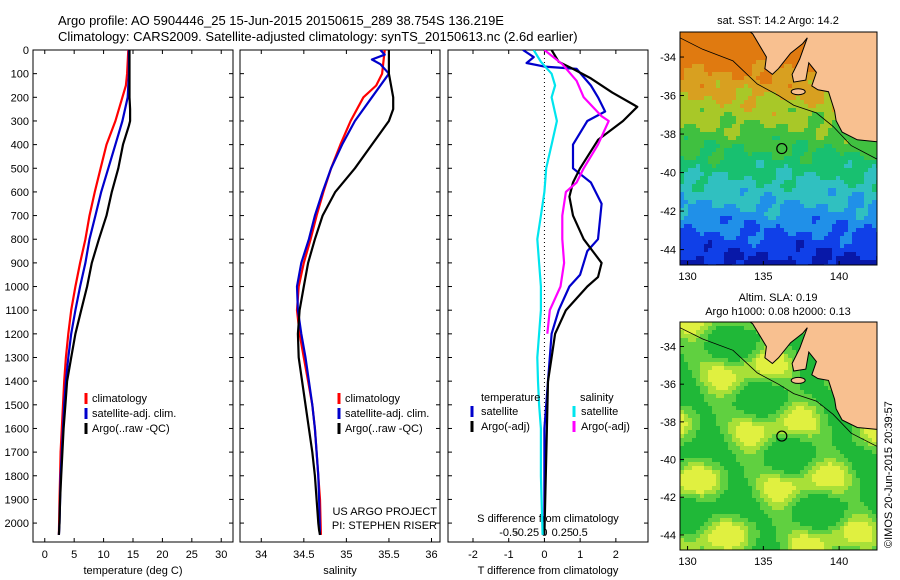  I want to click on argo-position-marker, so click(782, 148).